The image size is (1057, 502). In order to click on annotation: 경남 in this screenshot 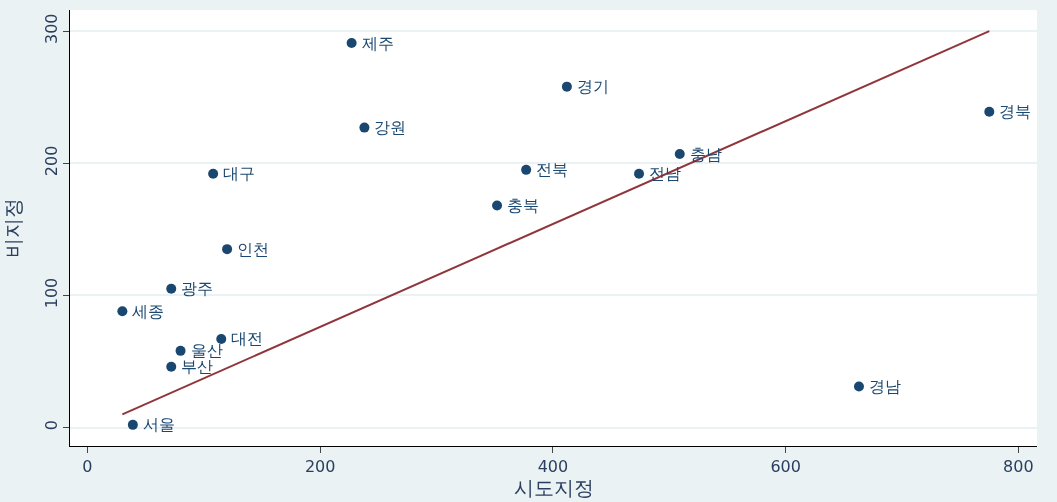, I will do `click(885, 386)`.